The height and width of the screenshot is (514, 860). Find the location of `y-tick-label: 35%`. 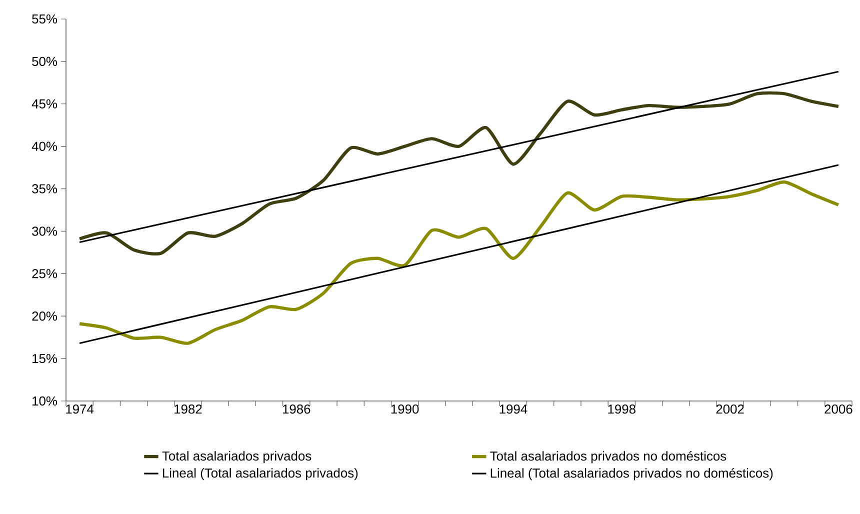

y-tick-label: 35% is located at coordinates (45, 189).